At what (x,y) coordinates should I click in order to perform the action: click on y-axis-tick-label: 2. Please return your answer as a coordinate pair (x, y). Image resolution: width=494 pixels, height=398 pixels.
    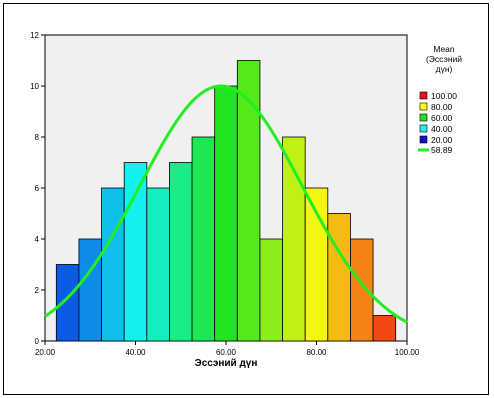
    Looking at the image, I should click on (37, 290).